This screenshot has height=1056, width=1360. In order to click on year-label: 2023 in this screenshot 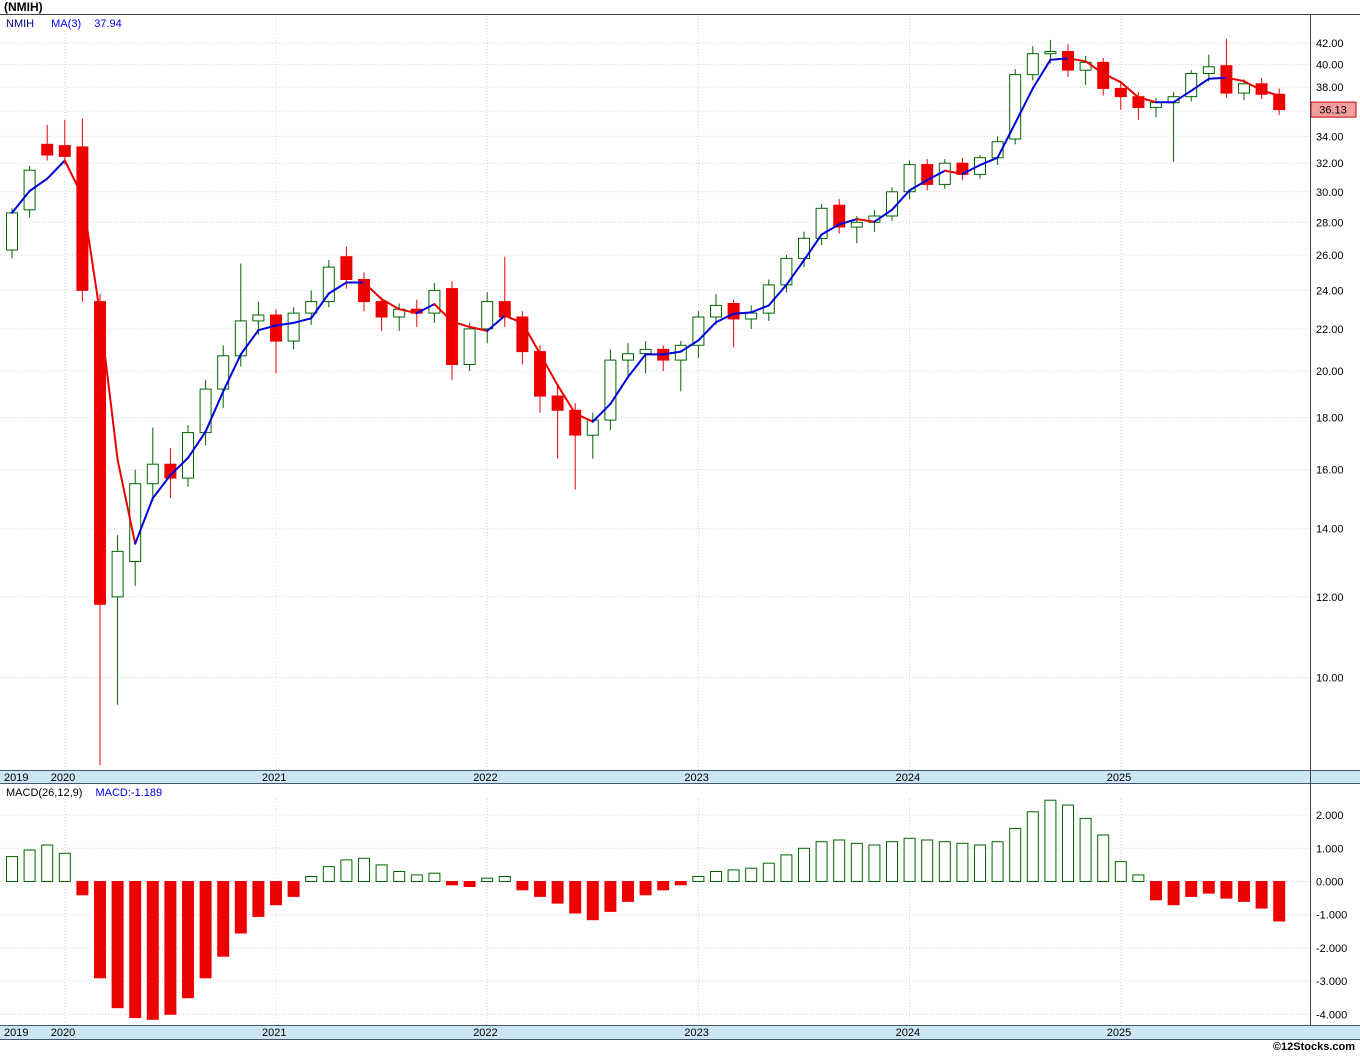, I will do `click(696, 1033)`.